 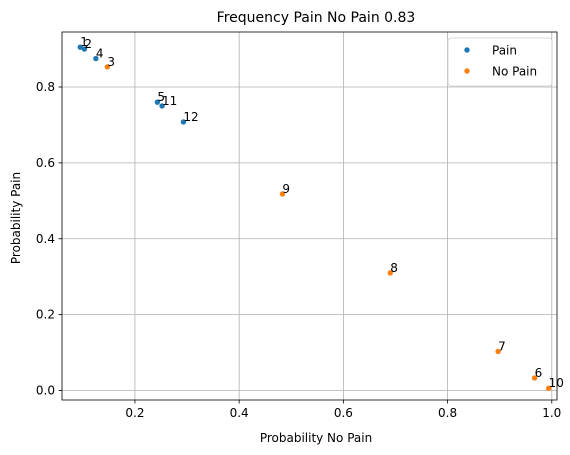 I want to click on point-label: 10, so click(x=556, y=383).